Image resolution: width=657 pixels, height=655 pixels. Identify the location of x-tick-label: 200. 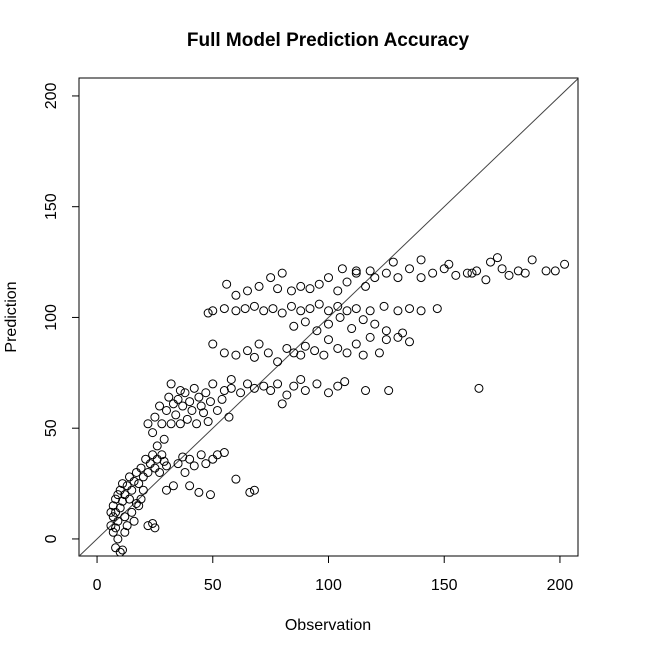
(560, 585).